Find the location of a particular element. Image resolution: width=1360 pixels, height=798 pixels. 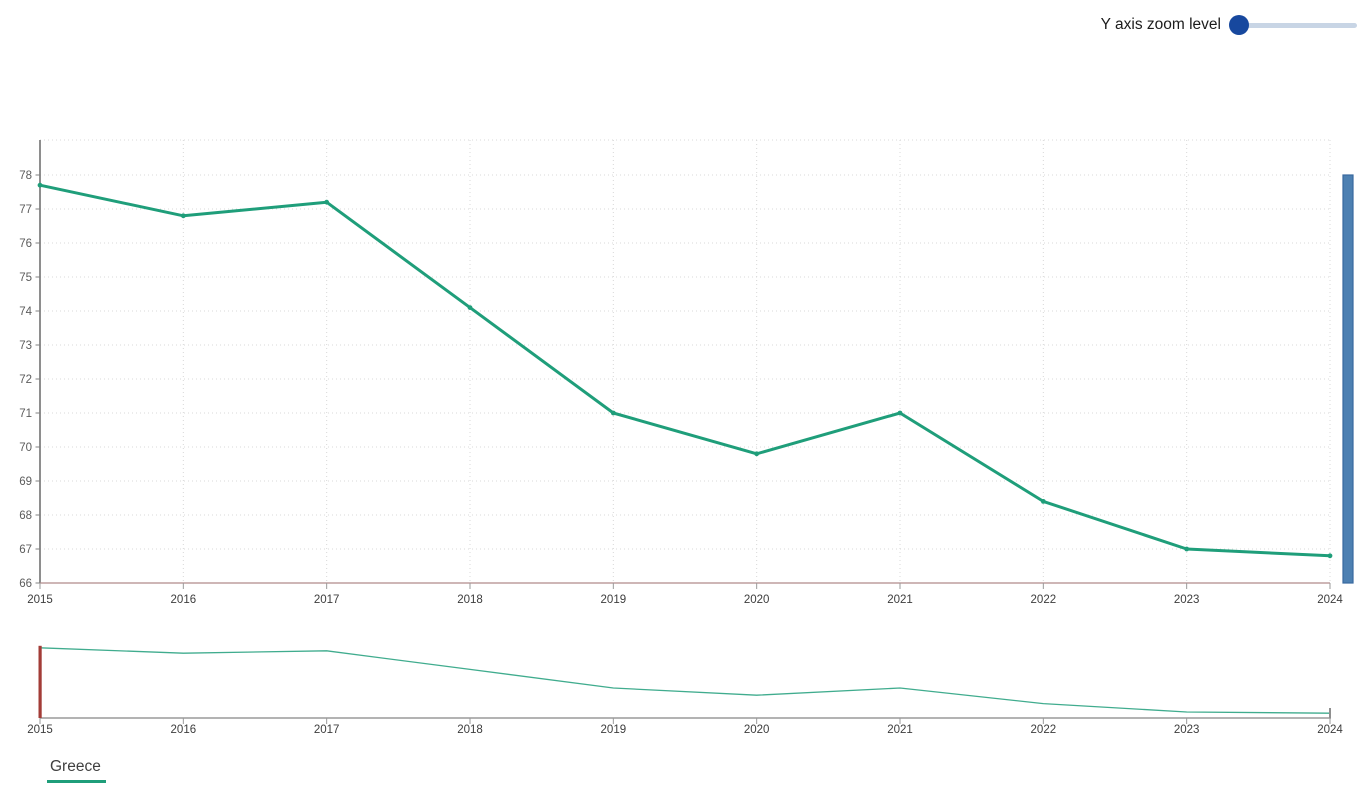

navigator-tick-label: 2024 is located at coordinates (1330, 730).